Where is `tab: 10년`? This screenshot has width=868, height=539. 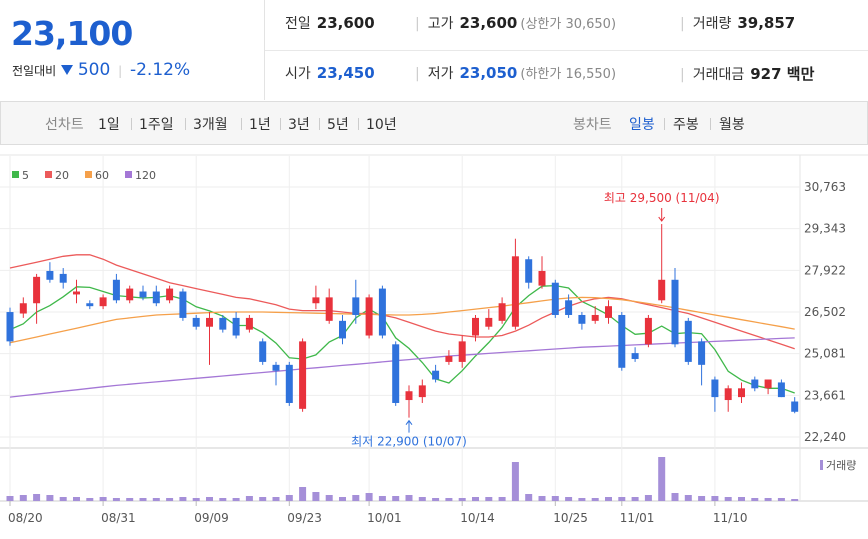
tab: 10년 is located at coordinates (381, 125).